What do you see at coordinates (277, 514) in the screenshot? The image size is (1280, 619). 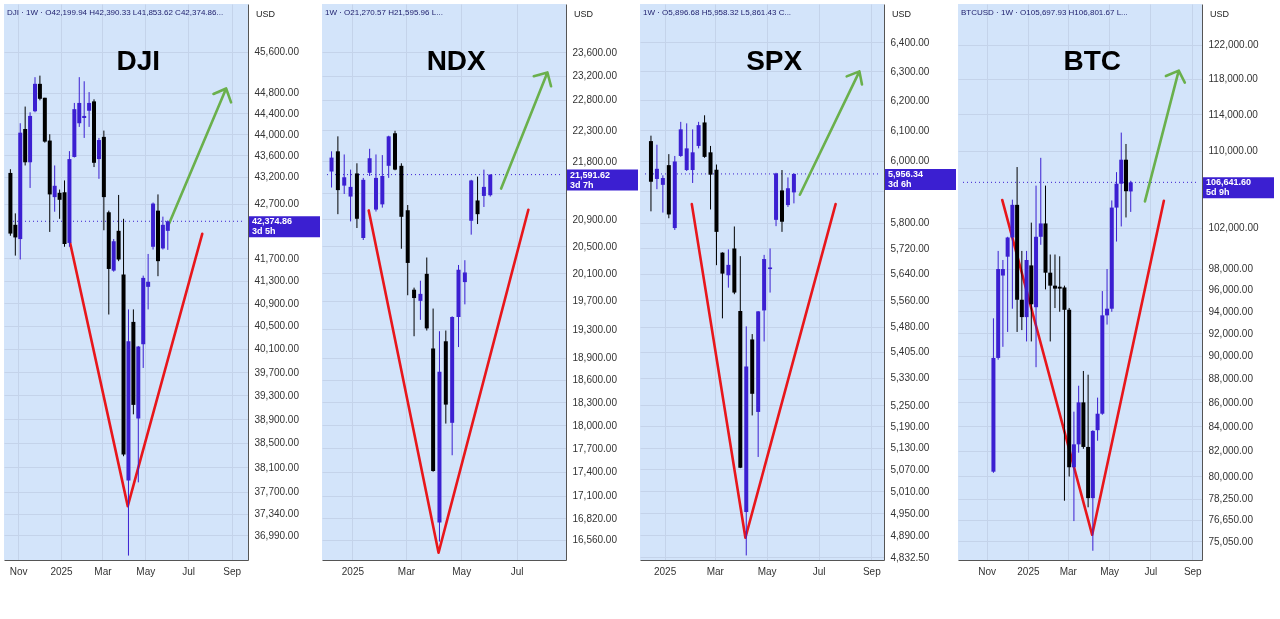 I see `y-tick-label: 37,340.00` at bounding box center [277, 514].